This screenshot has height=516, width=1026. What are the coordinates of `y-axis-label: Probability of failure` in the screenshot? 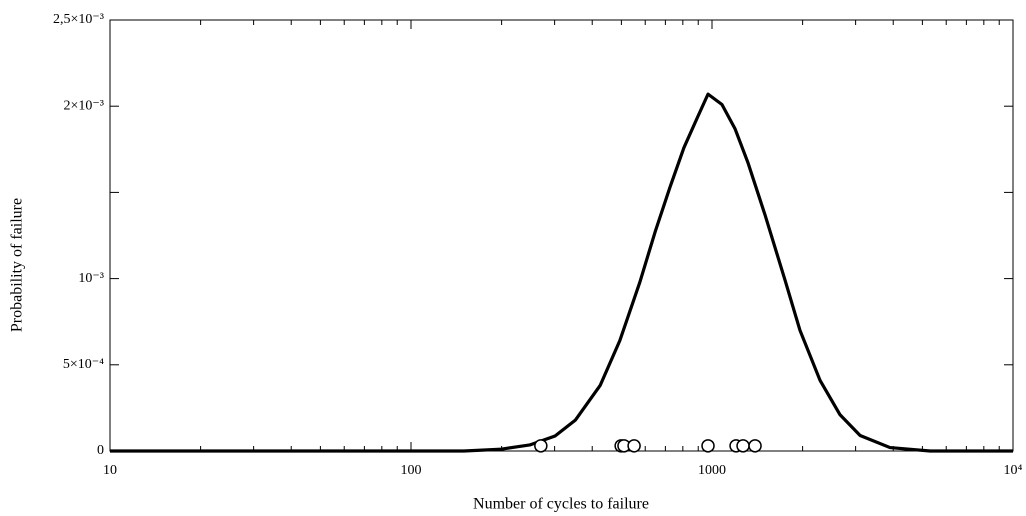 It's located at (17, 265).